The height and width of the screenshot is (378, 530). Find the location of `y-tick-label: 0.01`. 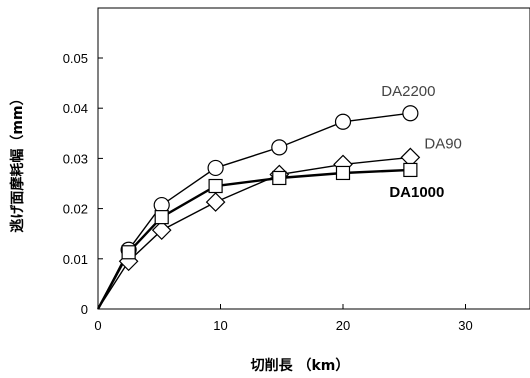

y-tick-label: 0.01 is located at coordinates (75, 259).